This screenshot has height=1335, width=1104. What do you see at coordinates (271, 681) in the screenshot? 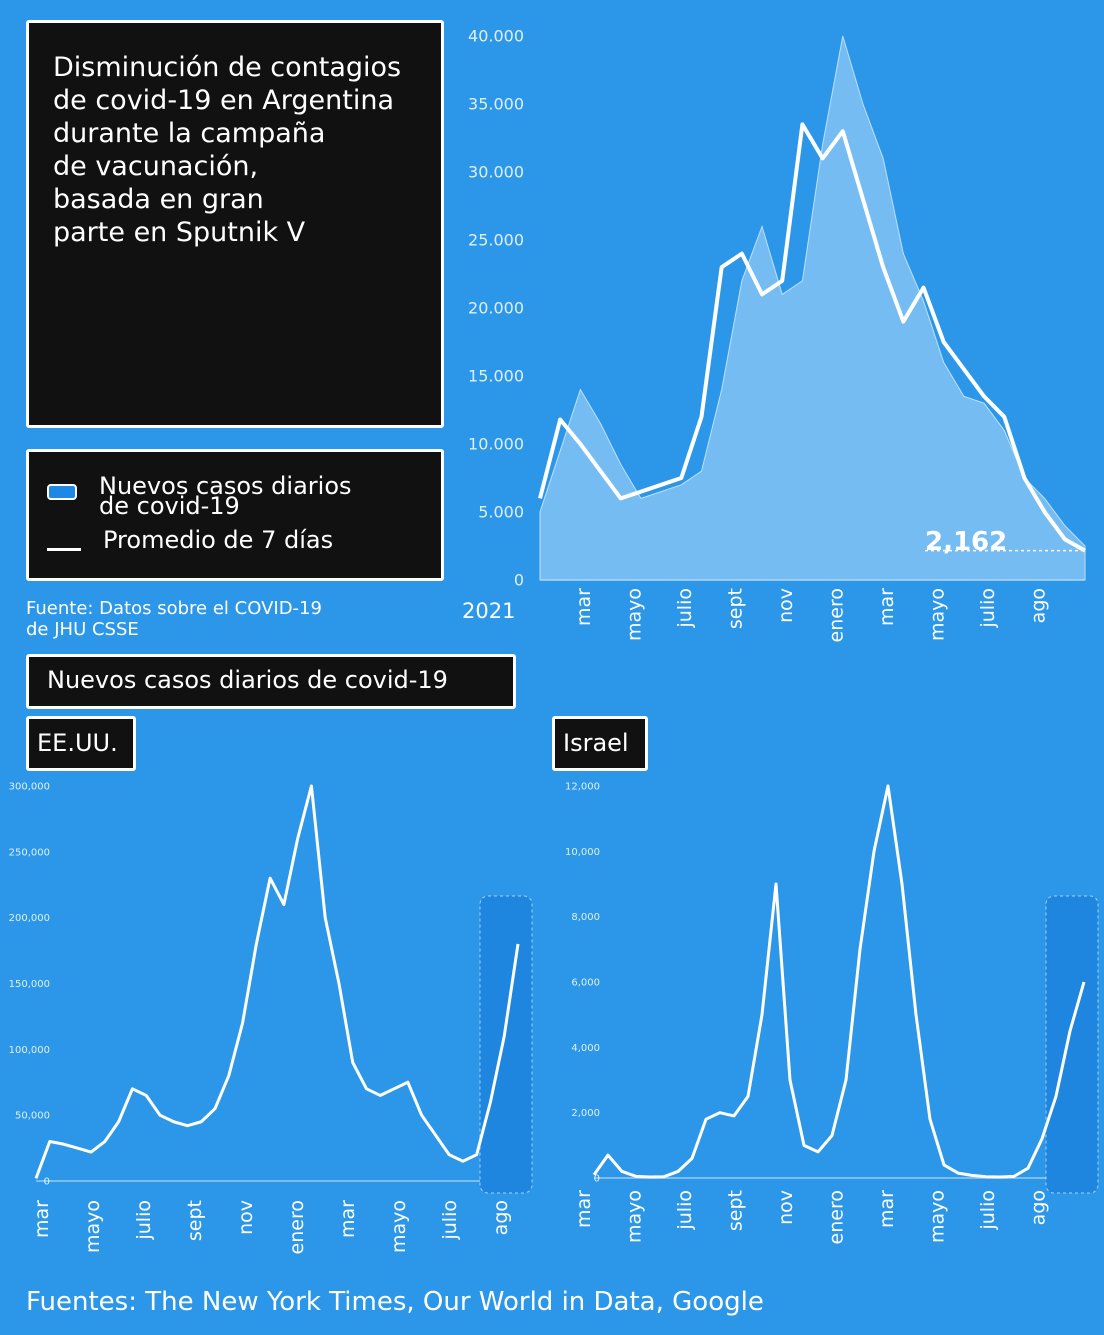
I see `section-subtitle: Nuevos casos diarios de covid-19` at bounding box center [271, 681].